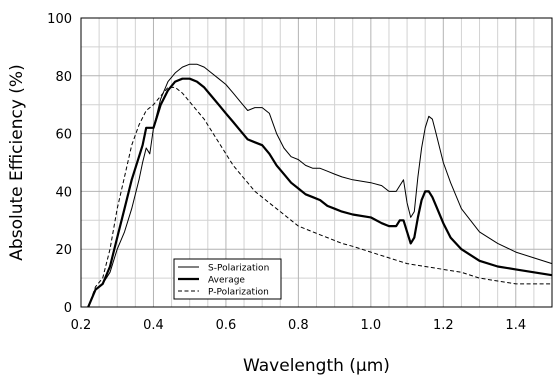 This screenshot has height=376, width=553. What do you see at coordinates (63, 135) in the screenshot?
I see `y-tick-label: 60` at bounding box center [63, 135].